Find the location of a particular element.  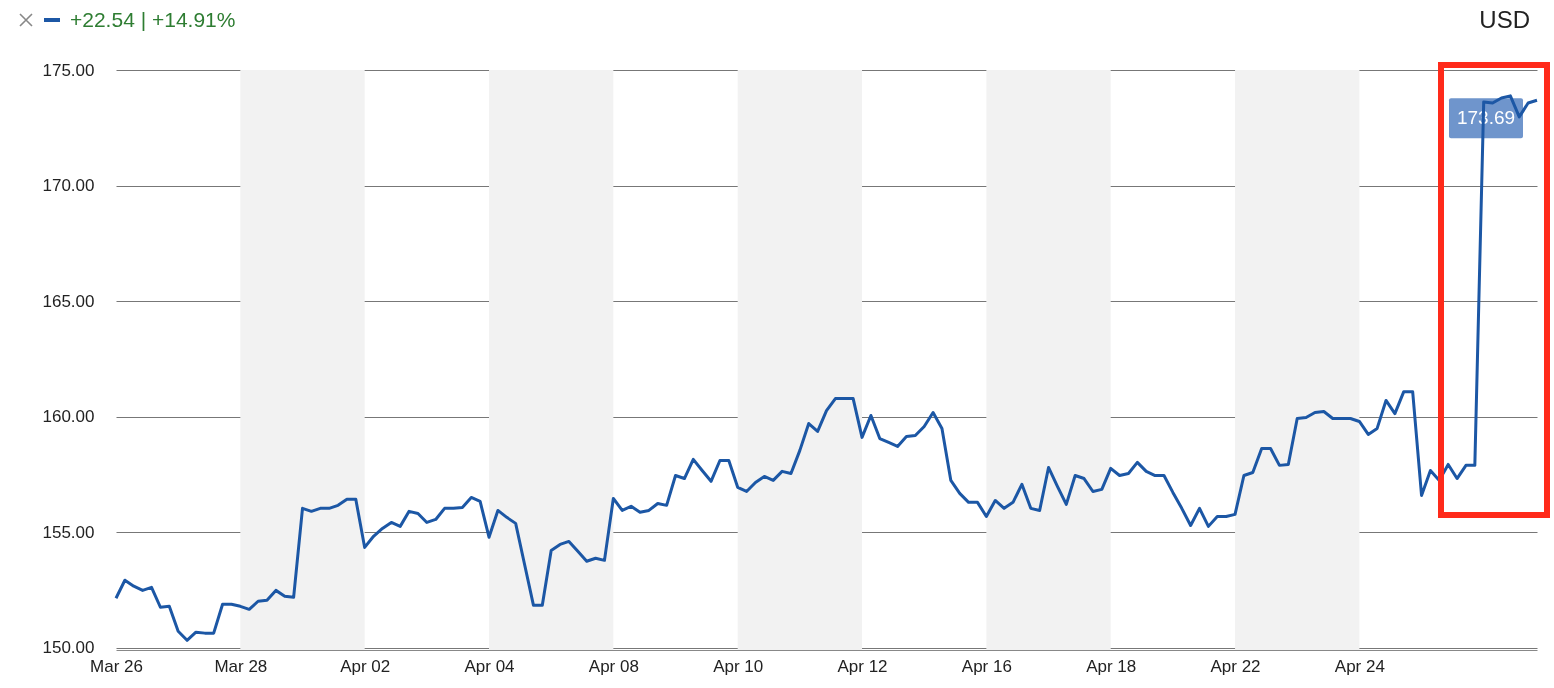

y-tick-label: 155.00 is located at coordinates (68, 532).